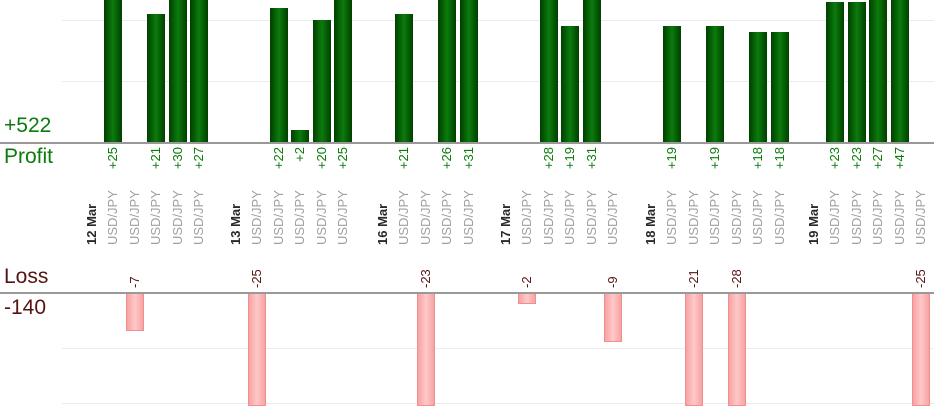 This screenshot has width=934, height=420. I want to click on loss-axis-title: Loss, so click(26, 276).